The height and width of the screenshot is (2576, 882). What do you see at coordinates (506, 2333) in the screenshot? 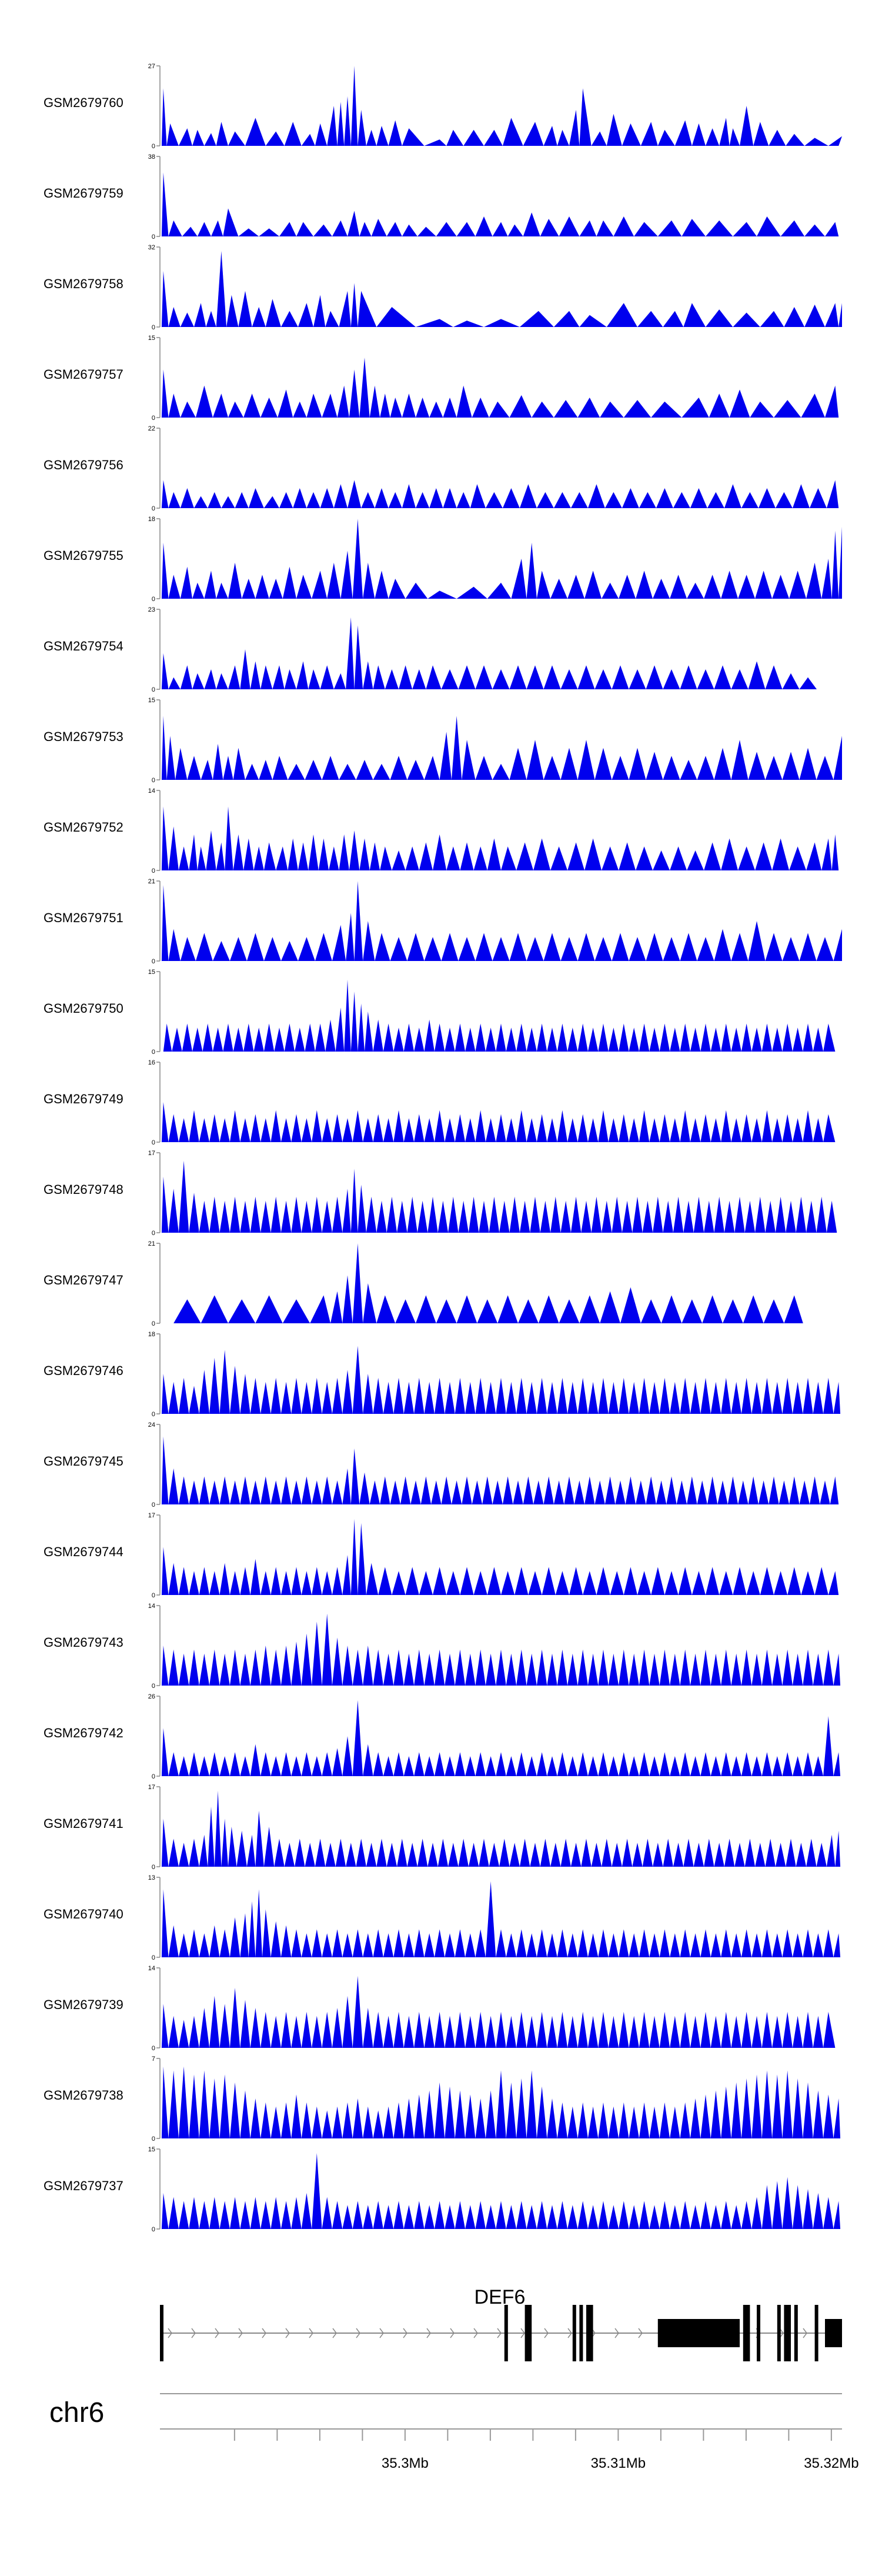
I see `gene-exon` at bounding box center [506, 2333].